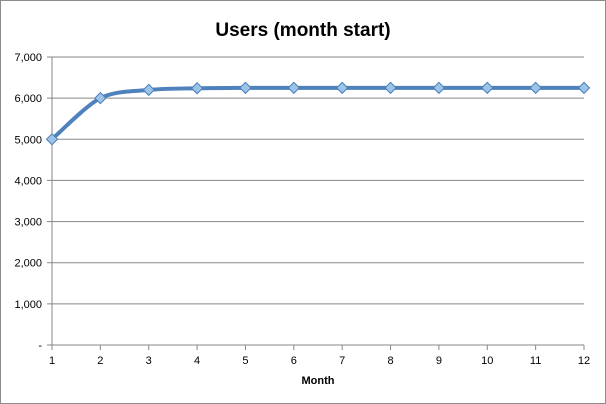 The height and width of the screenshot is (404, 606). Describe the element at coordinates (149, 361) in the screenshot. I see `x-tick-label: 3` at that location.